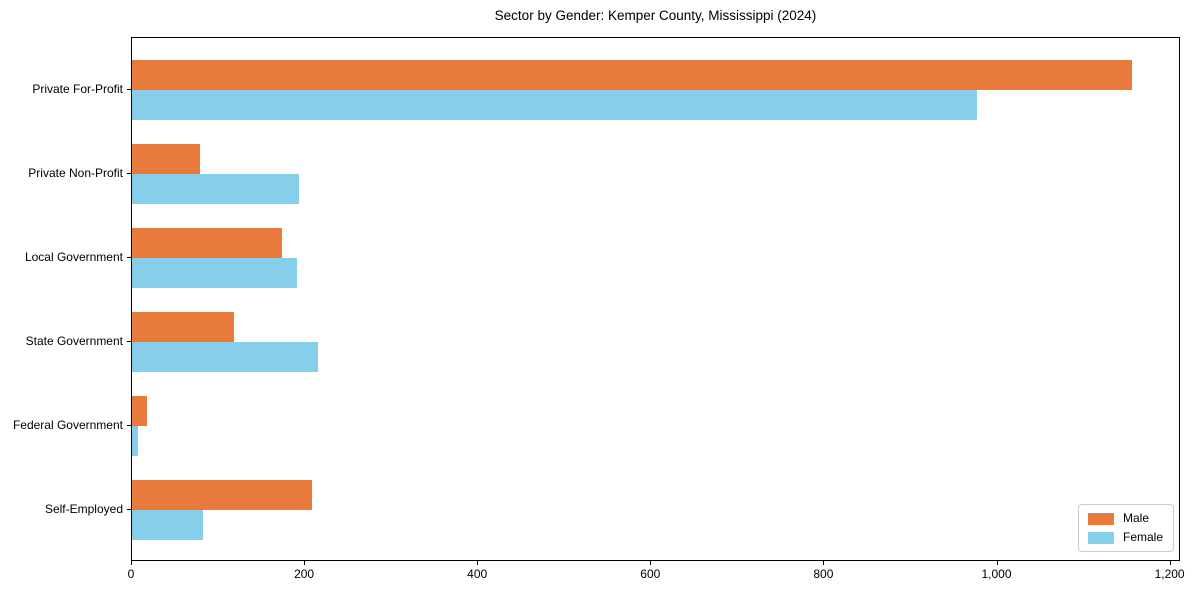  I want to click on bar-male-private-non-profit, so click(166, 158).